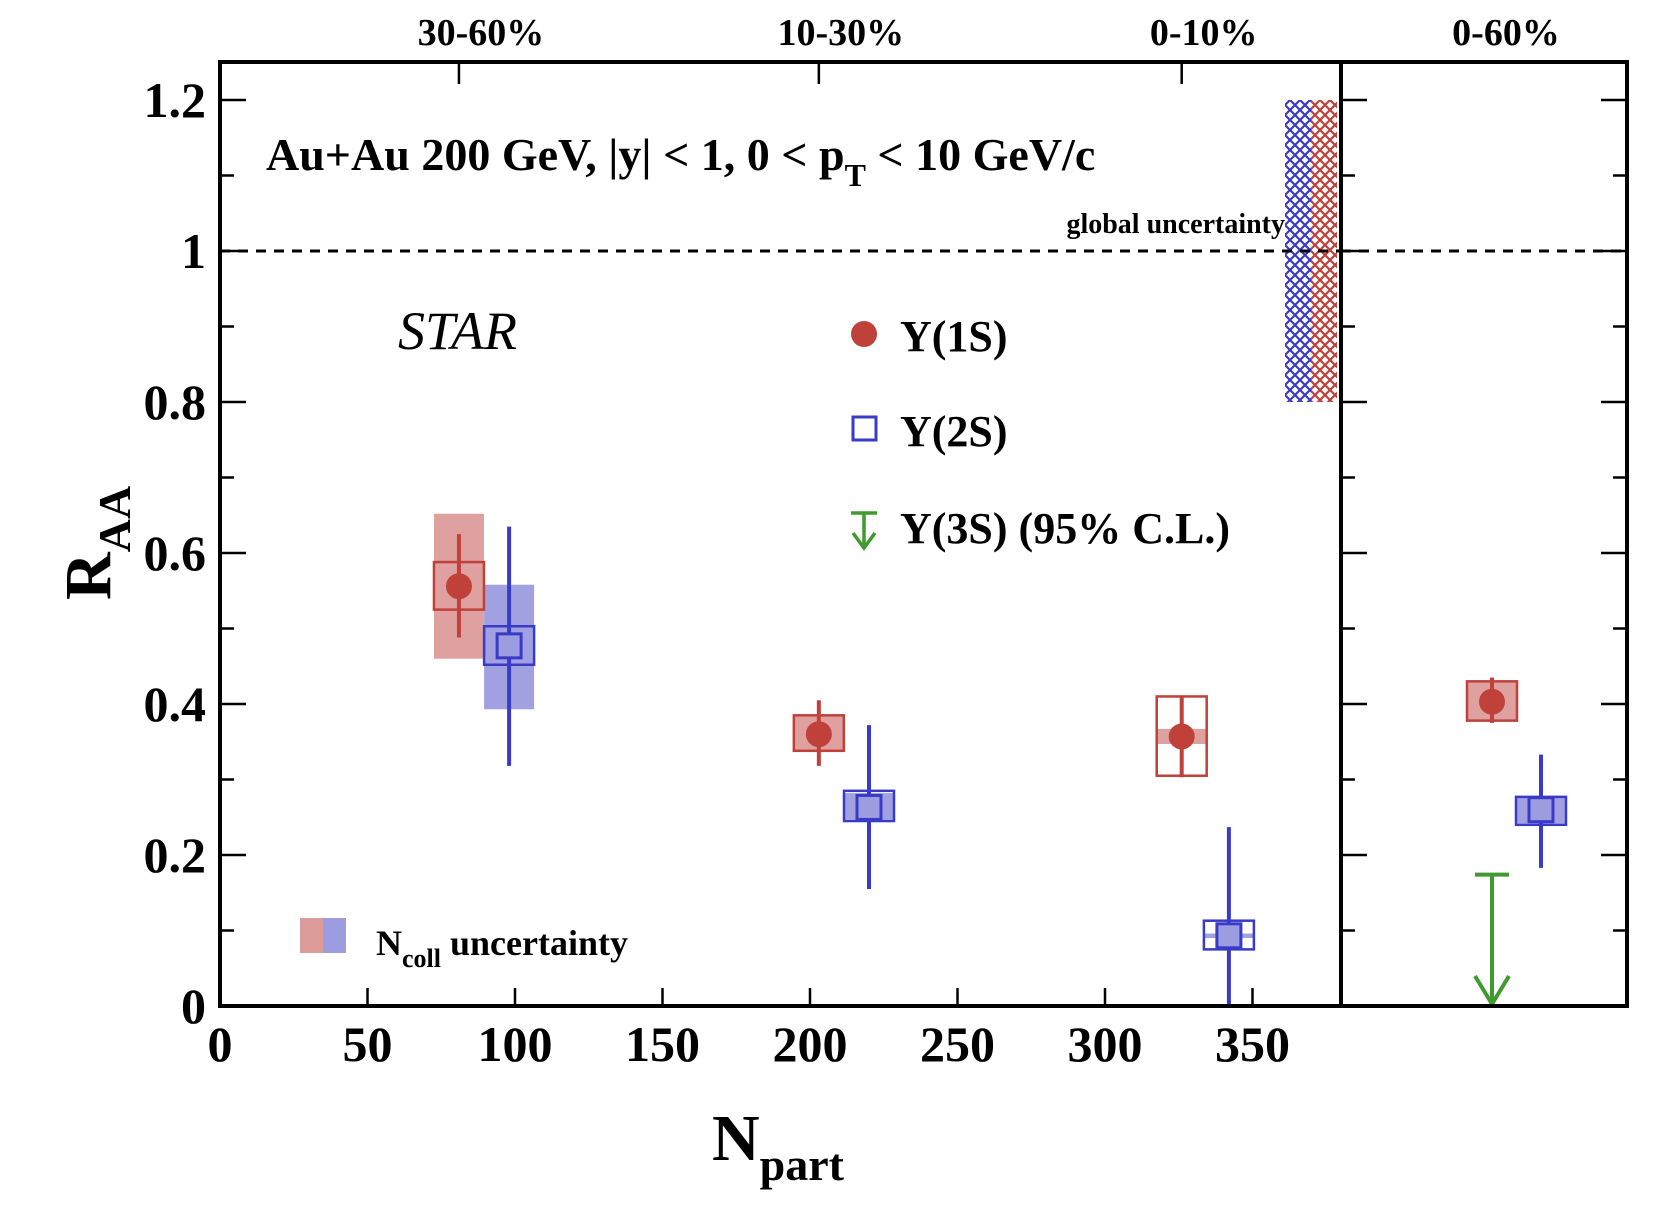  I want to click on legend-marker-filled-circle, so click(864, 334).